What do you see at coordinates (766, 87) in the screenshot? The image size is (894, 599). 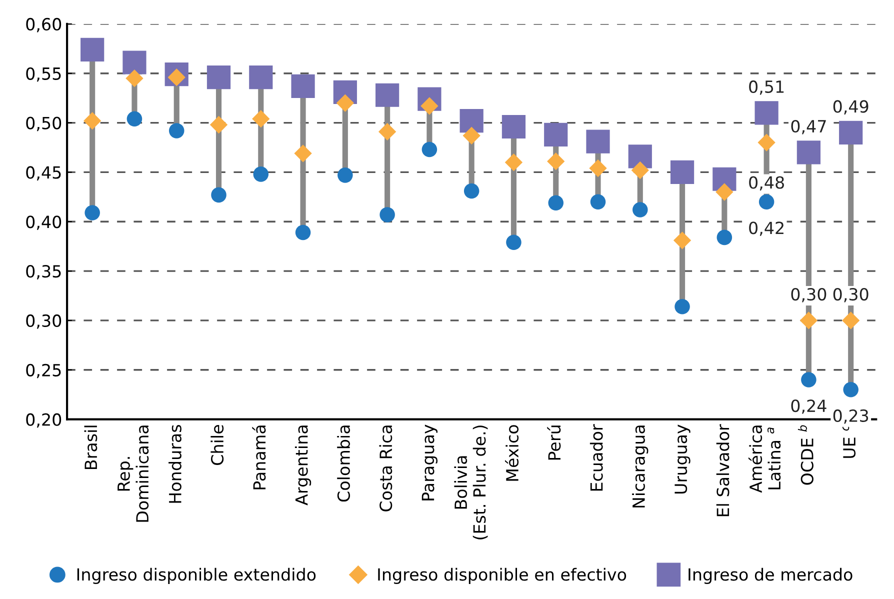 I see `data-label: 0,51` at bounding box center [766, 87].